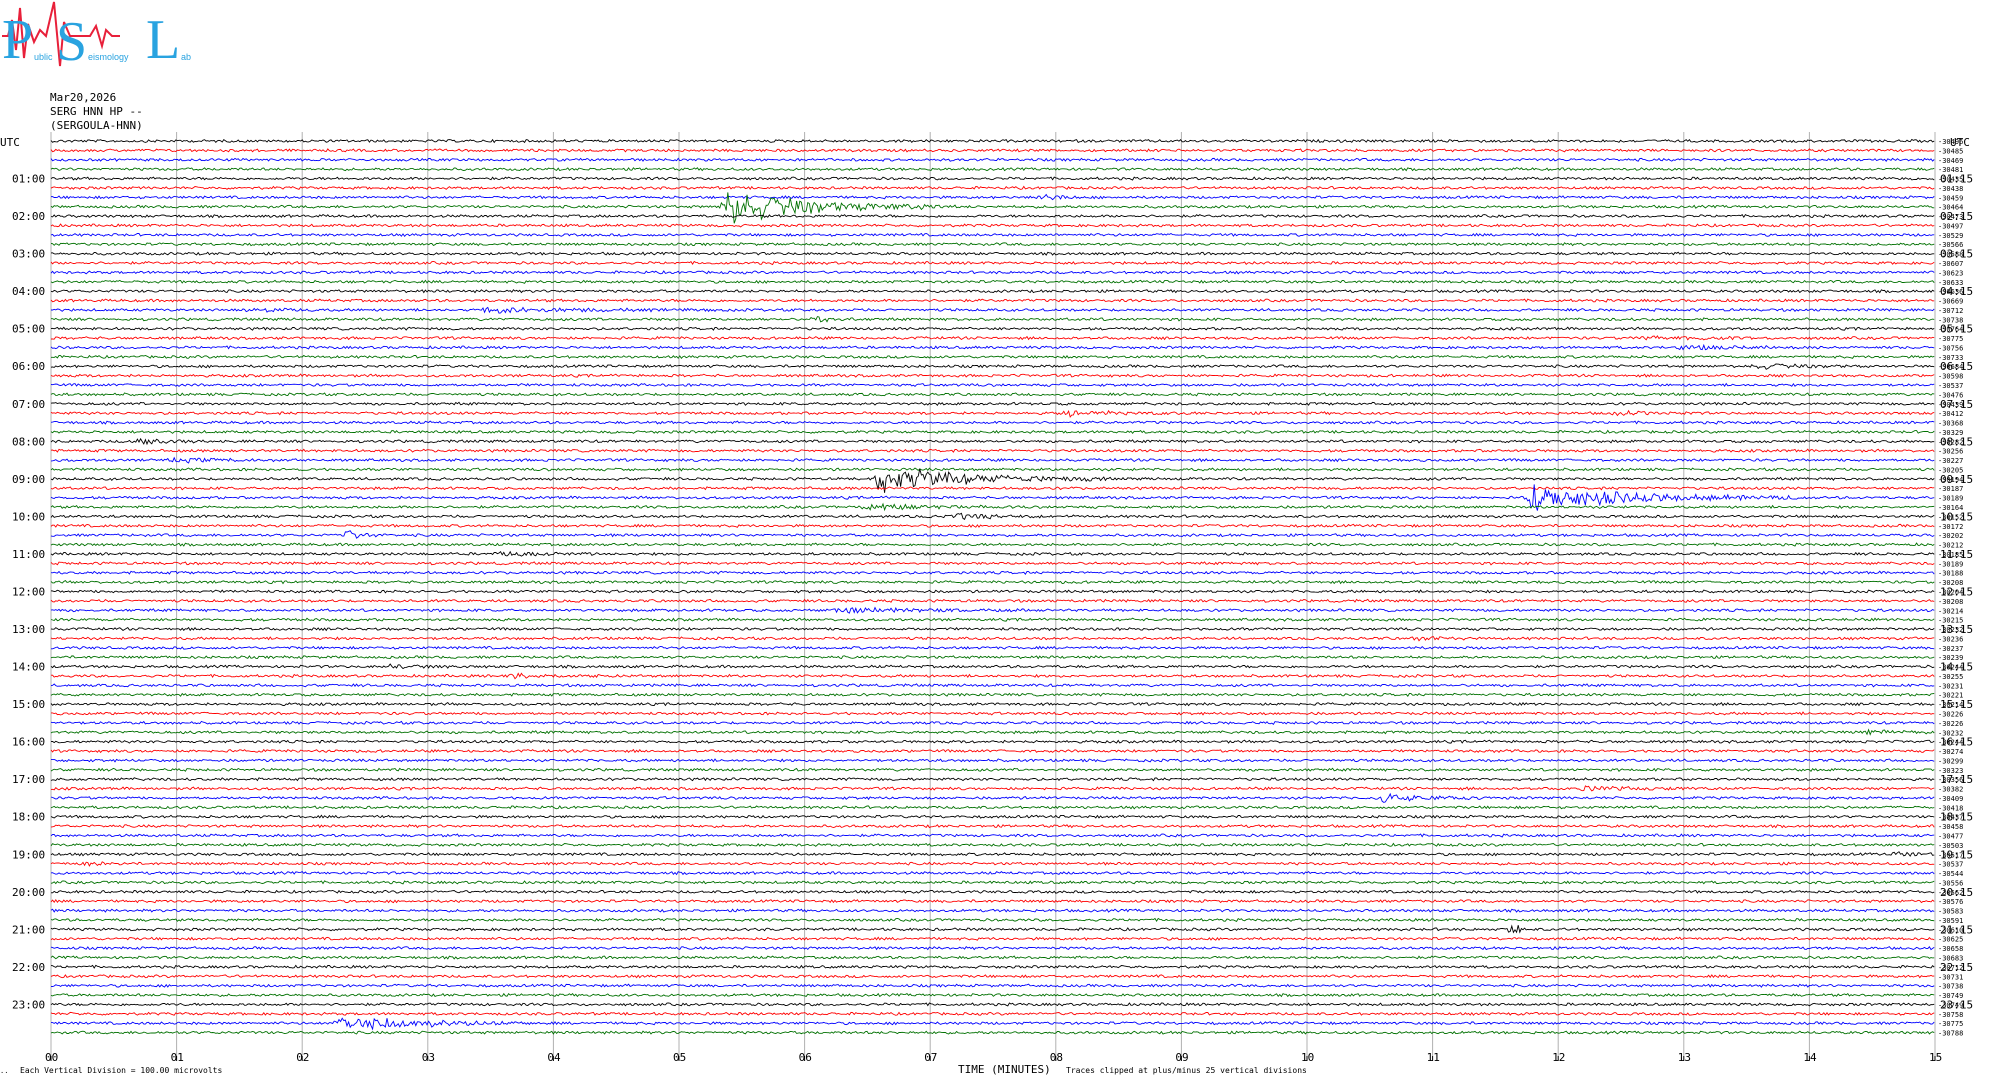 This screenshot has height=1080, width=2010. I want to click on row-offset-label: -30208, so click(1950, 583).